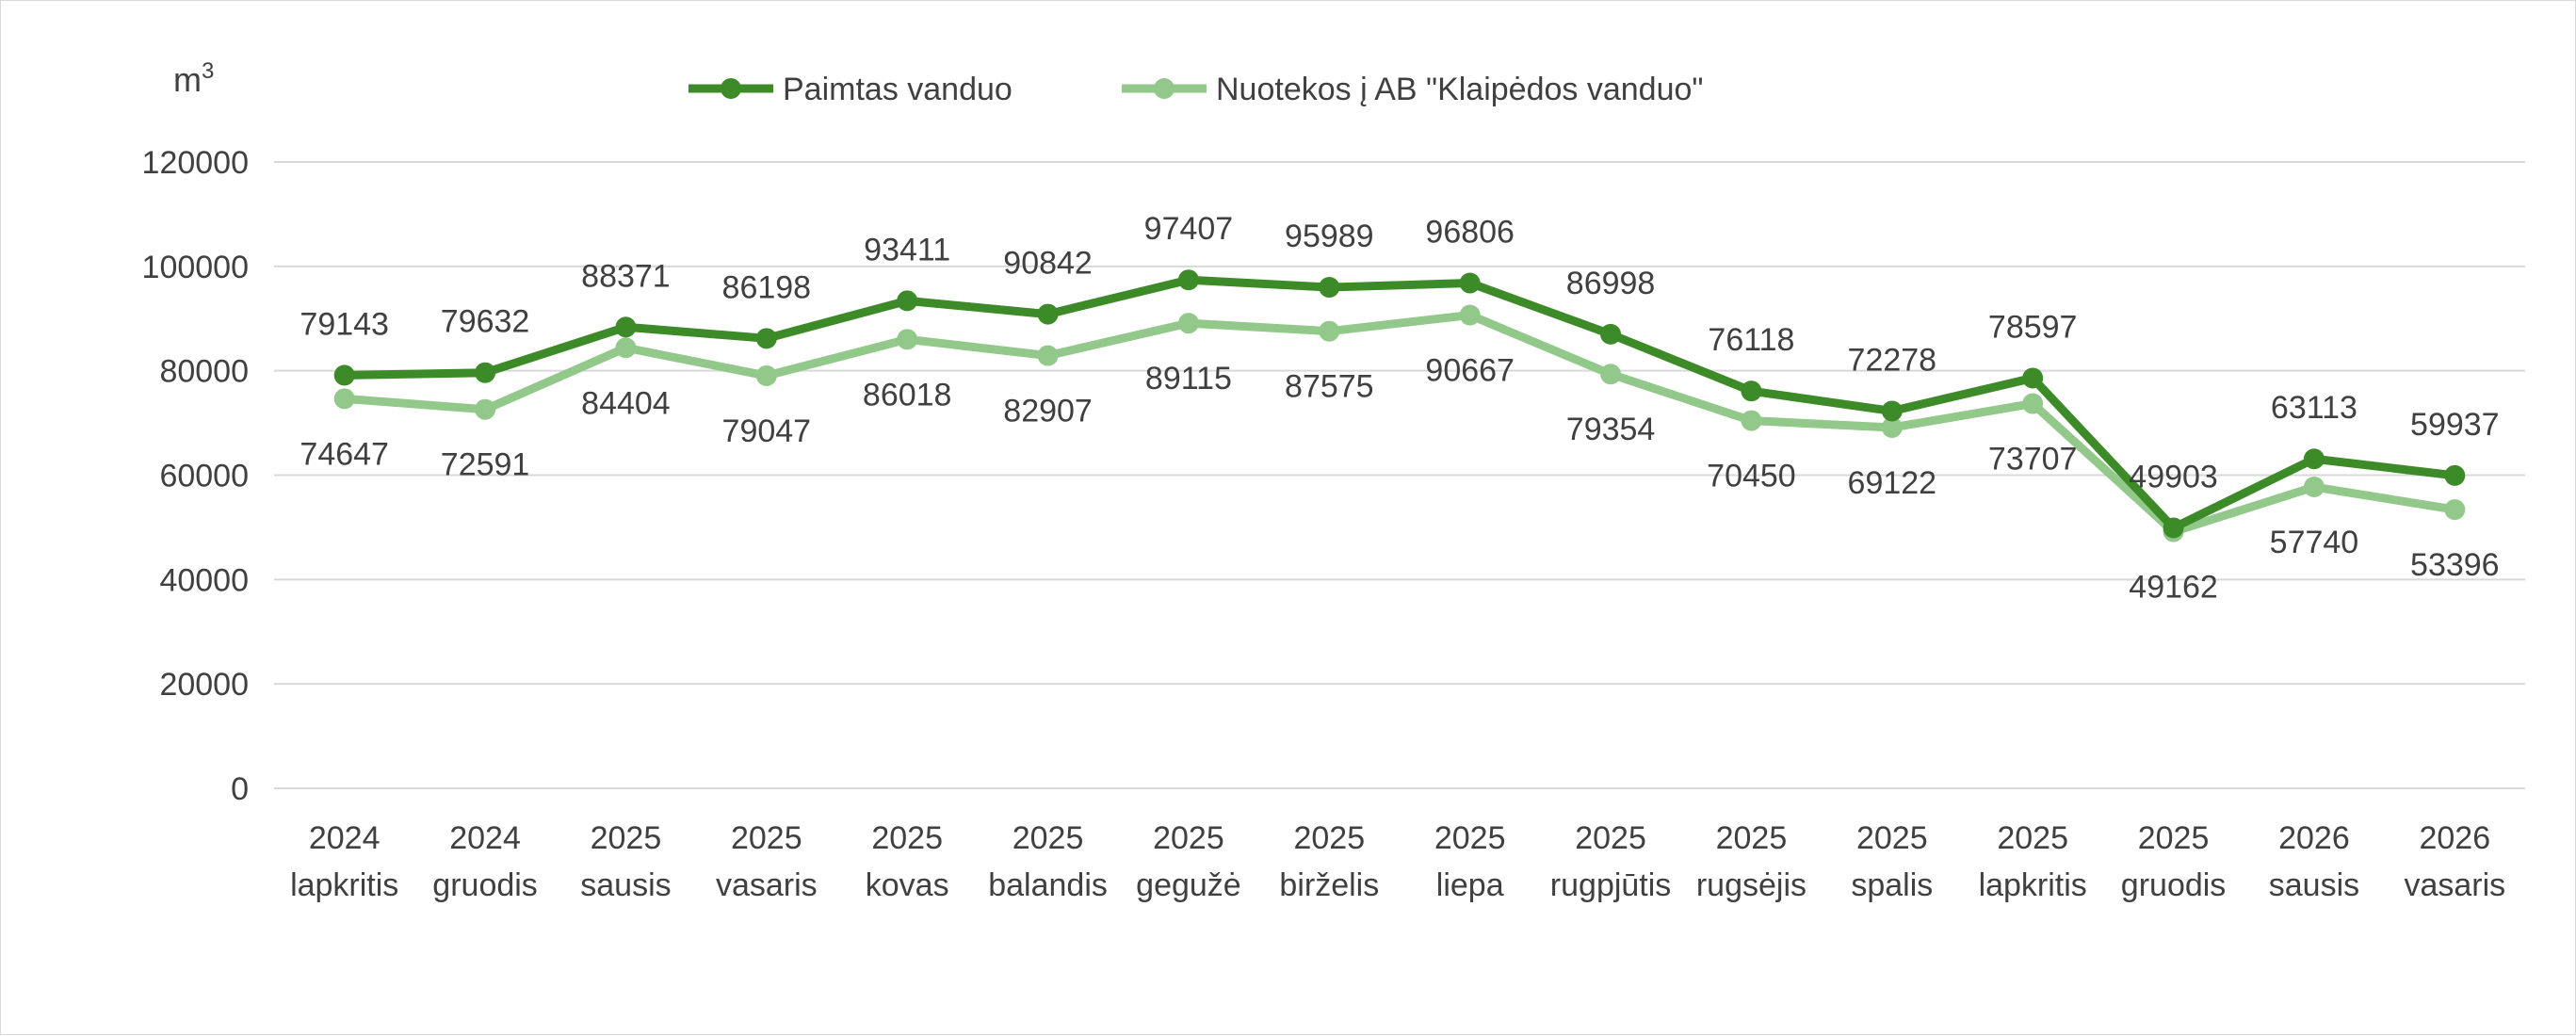 The width and height of the screenshot is (2576, 1036). Describe the element at coordinates (1611, 429) in the screenshot. I see `data-label-series-1: 79354` at that location.